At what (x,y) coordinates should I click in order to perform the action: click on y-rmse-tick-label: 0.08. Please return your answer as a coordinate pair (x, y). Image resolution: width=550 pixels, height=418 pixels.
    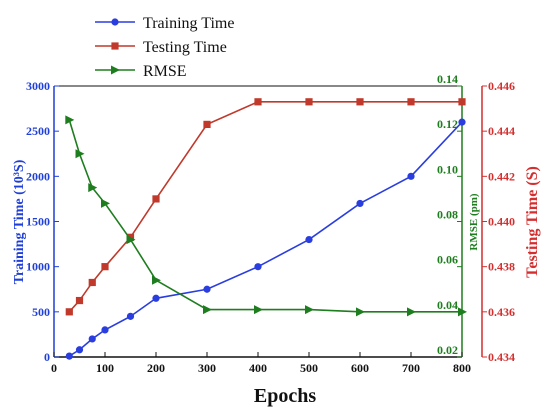
    Looking at the image, I should click on (447, 215).